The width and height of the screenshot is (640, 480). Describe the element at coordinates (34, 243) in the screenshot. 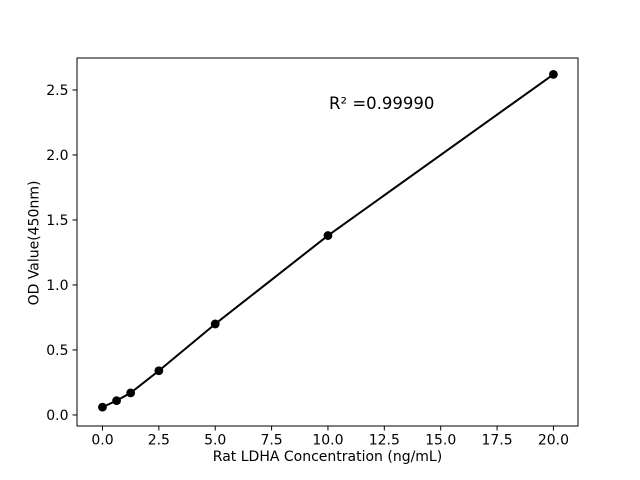

I see `y-axis-label: OD Value(450nm)` at that location.